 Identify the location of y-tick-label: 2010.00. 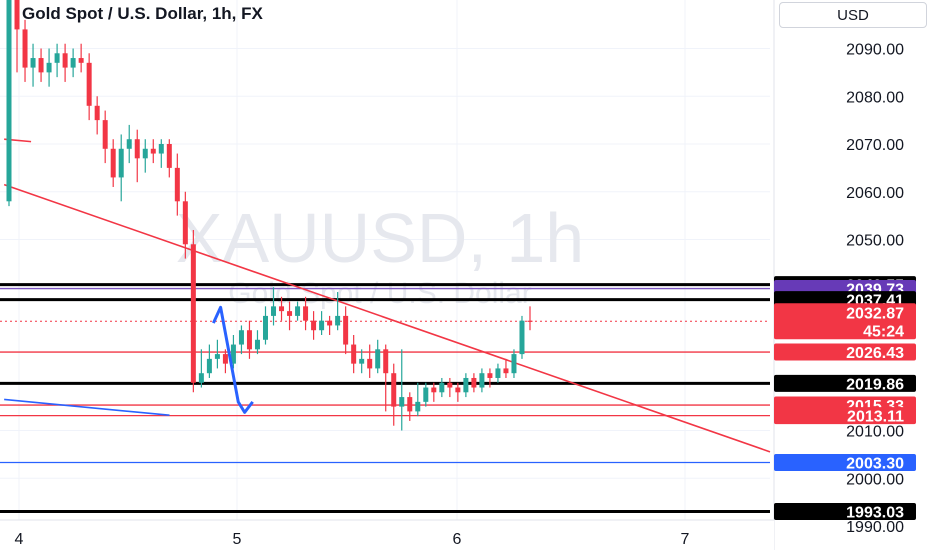
(875, 432).